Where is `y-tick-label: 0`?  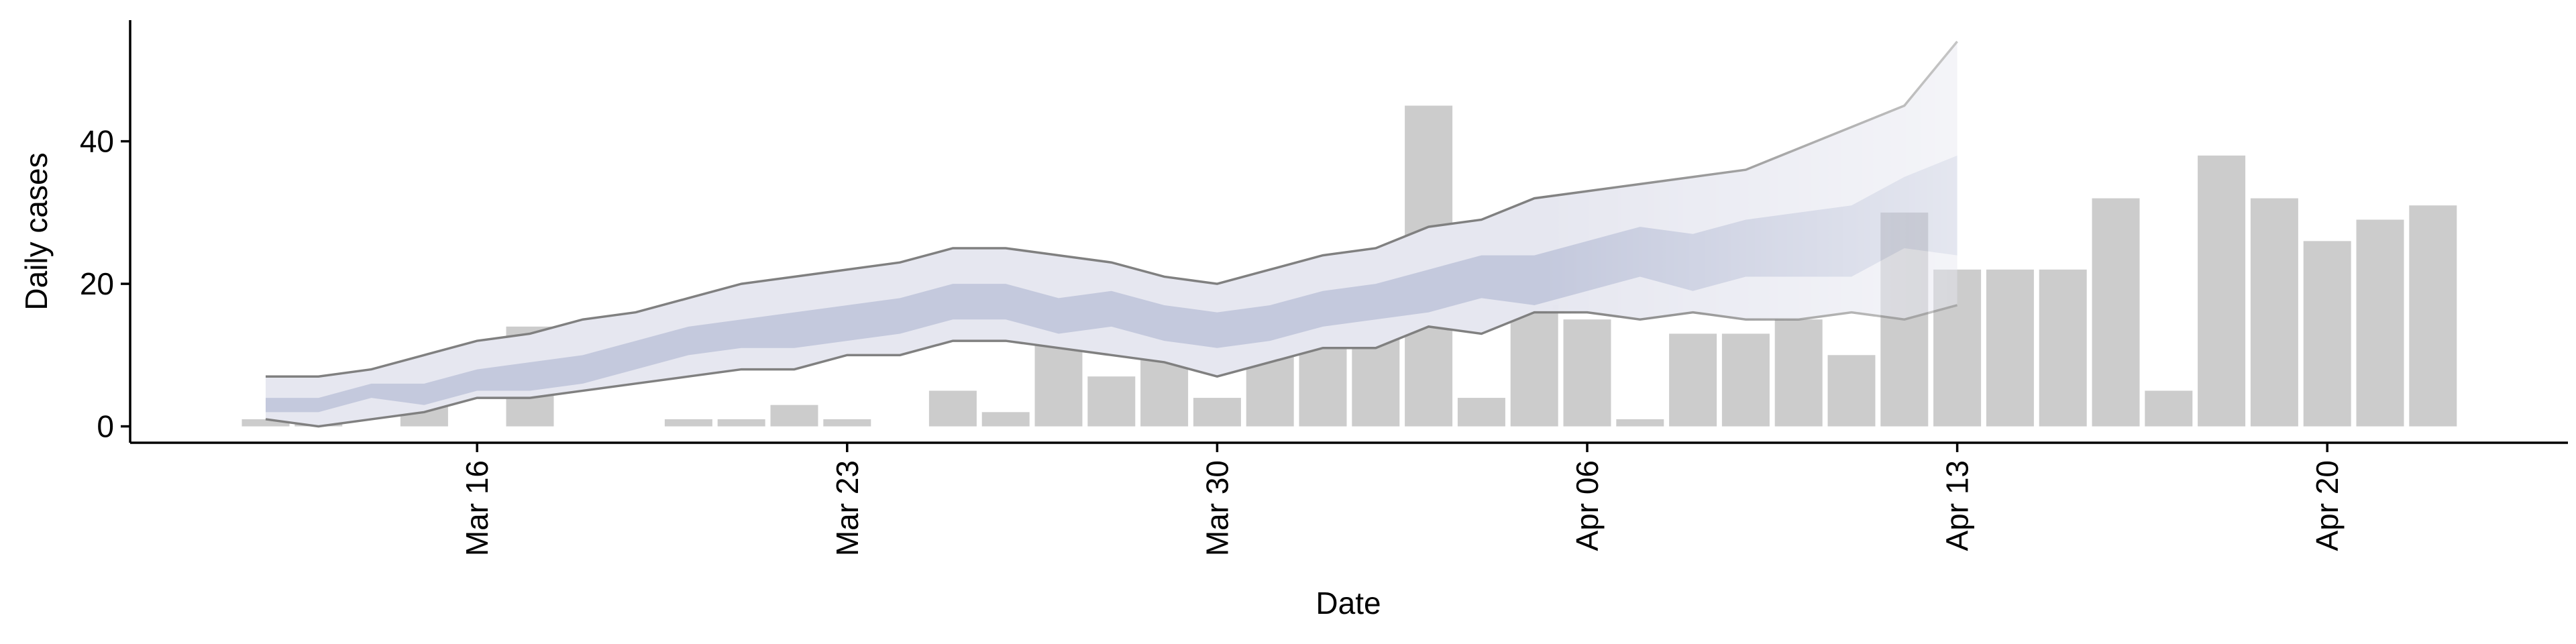 y-tick-label: 0 is located at coordinates (105, 426).